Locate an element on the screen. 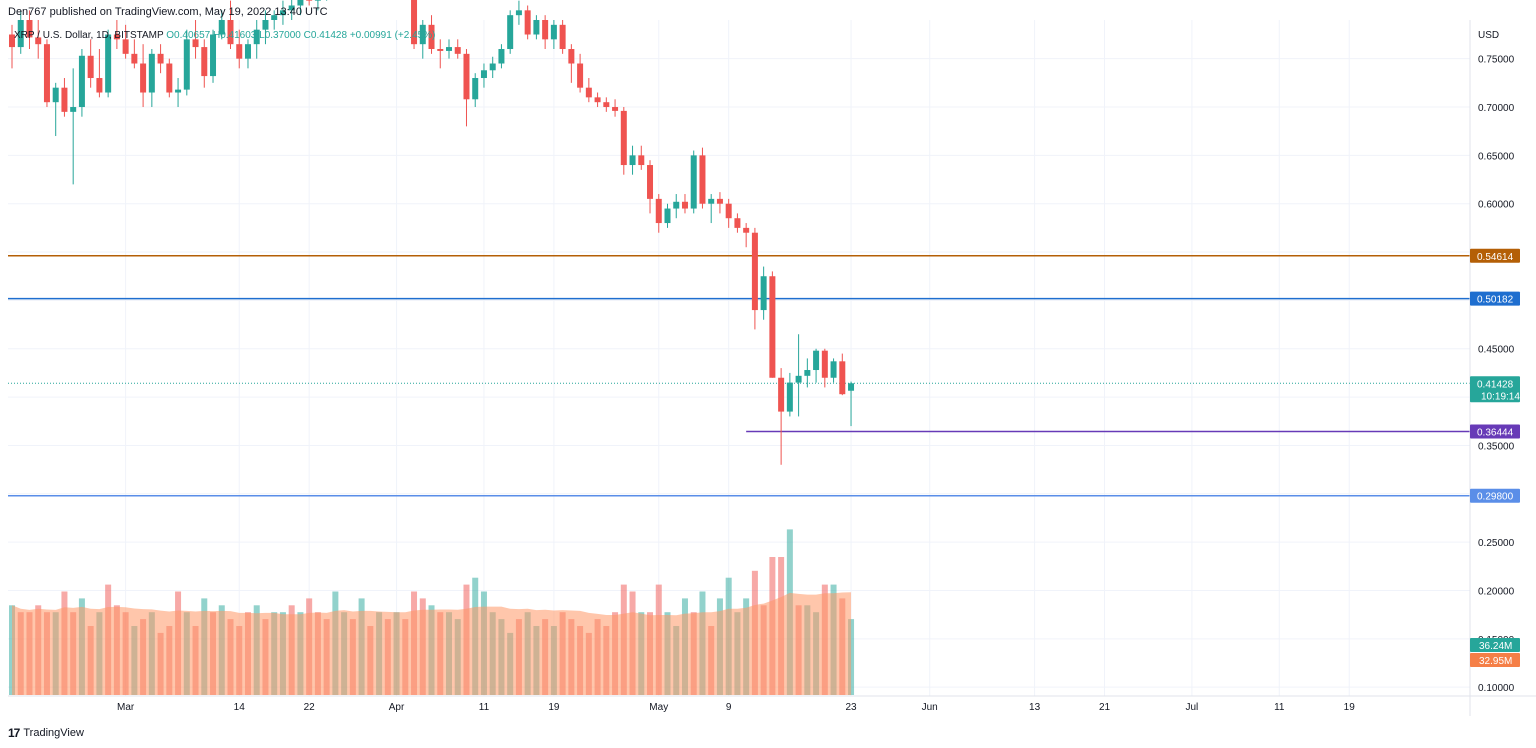  level-price-tag: 0.29800 is located at coordinates (1495, 495).